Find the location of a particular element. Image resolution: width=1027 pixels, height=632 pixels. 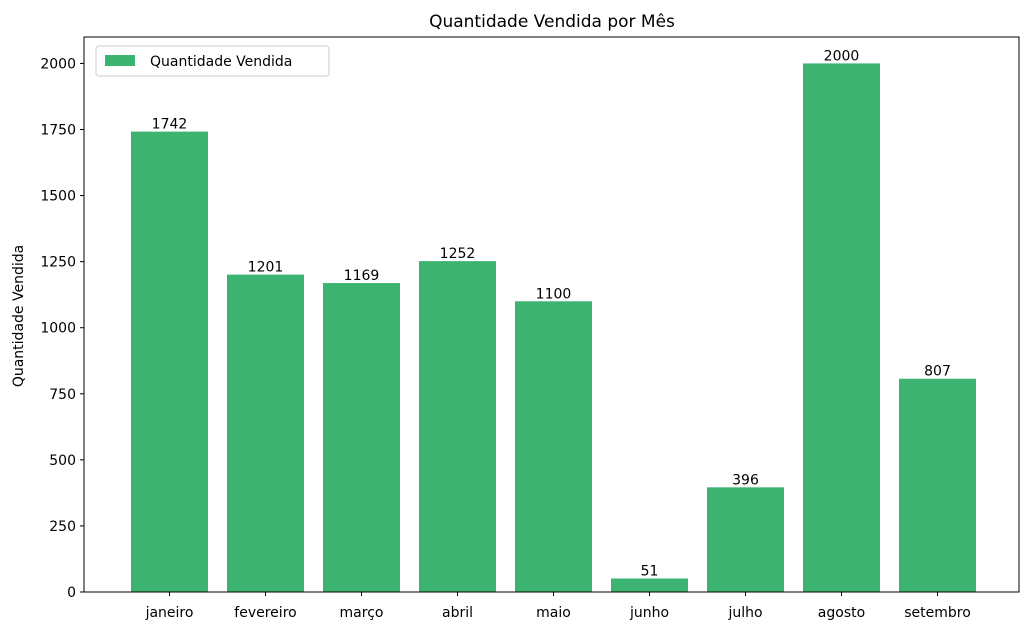

y-axis-label: Quantidade Vendida is located at coordinates (19, 316).